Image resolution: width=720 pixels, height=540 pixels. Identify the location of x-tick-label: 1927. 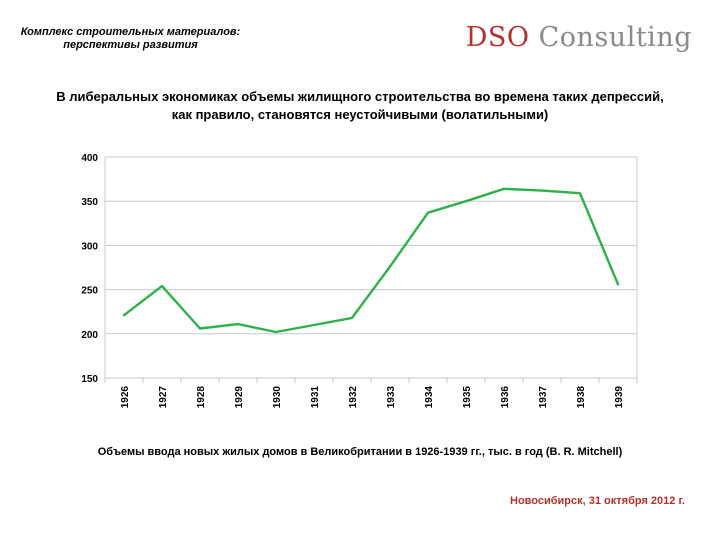
(163, 397).